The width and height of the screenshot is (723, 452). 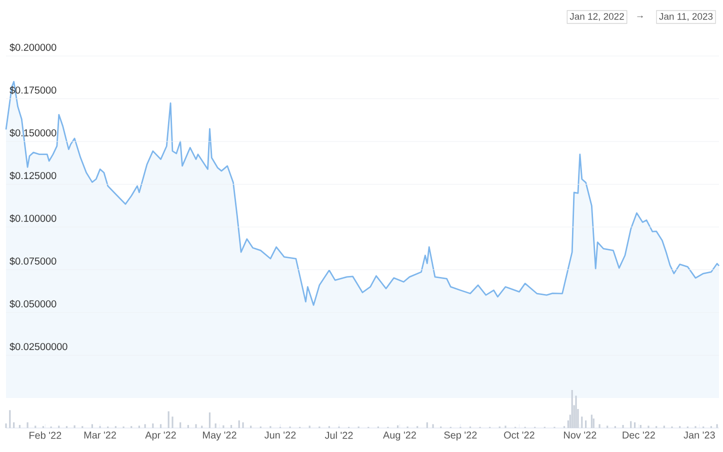 I want to click on y-tick-label: $0.075000, so click(x=33, y=261).